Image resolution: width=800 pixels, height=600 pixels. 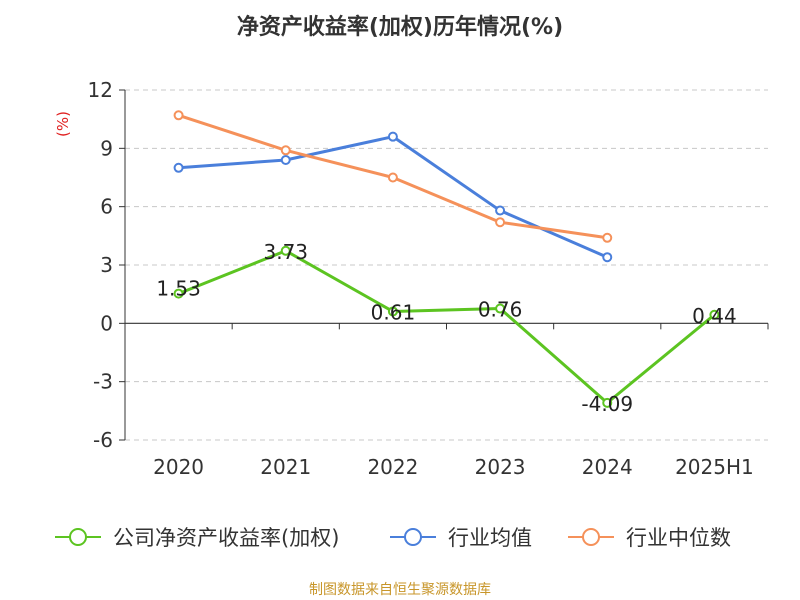 I want to click on legend-label: 行业中位数, so click(x=678, y=538).